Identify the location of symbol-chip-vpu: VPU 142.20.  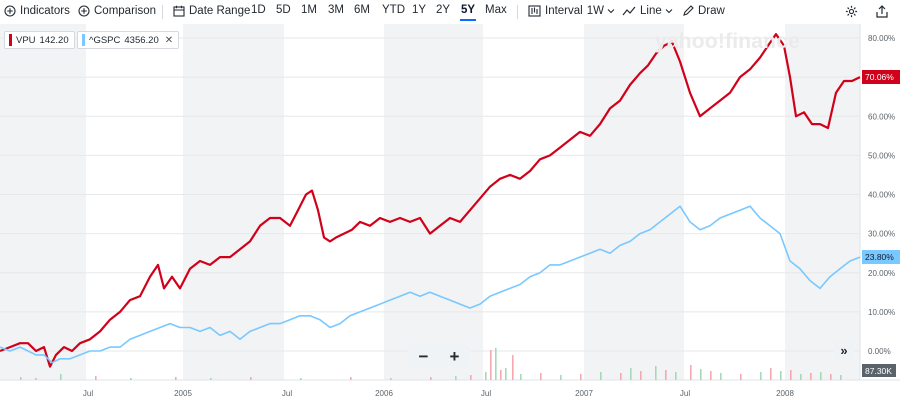
(39, 40).